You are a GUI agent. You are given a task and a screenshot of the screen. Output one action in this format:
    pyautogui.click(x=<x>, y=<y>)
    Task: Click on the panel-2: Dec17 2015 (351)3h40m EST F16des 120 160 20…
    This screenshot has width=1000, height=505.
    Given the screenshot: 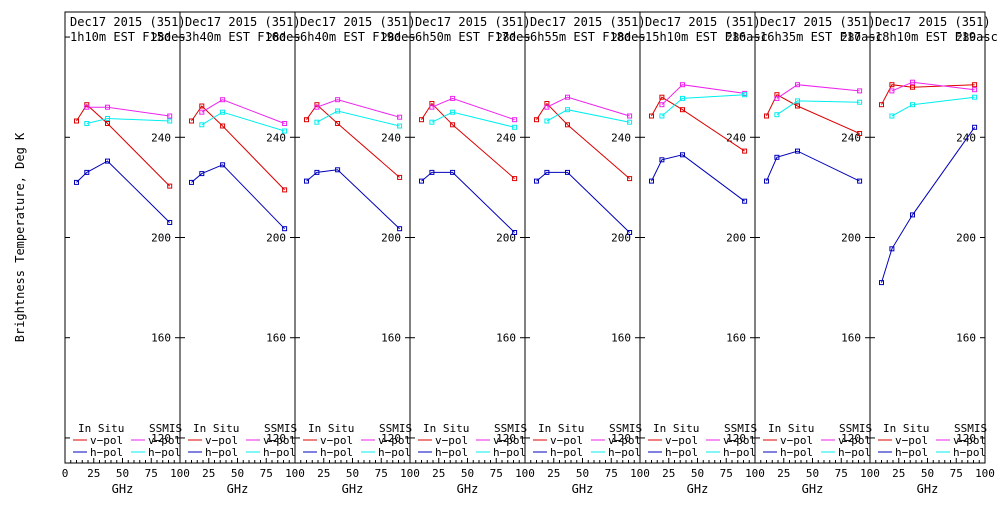 What is the action you would take?
    pyautogui.click(x=242, y=253)
    